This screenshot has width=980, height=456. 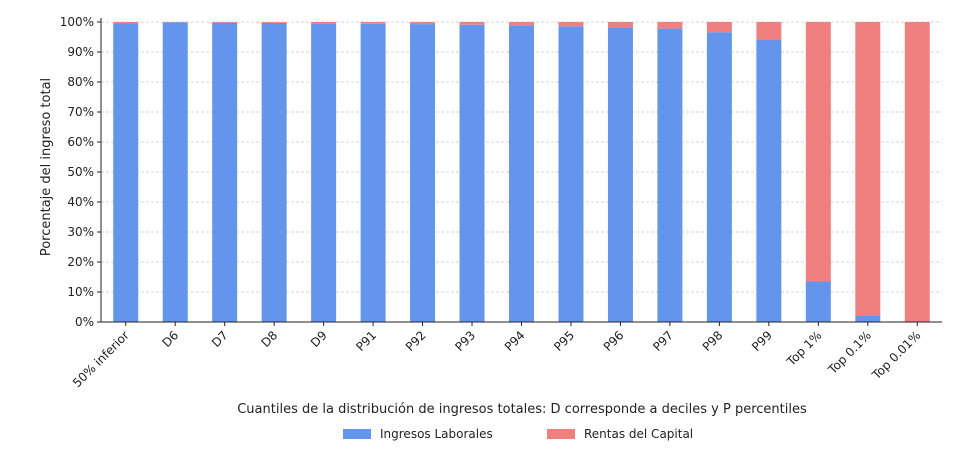 What do you see at coordinates (319, 339) in the screenshot?
I see `x-tick-label: D9` at bounding box center [319, 339].